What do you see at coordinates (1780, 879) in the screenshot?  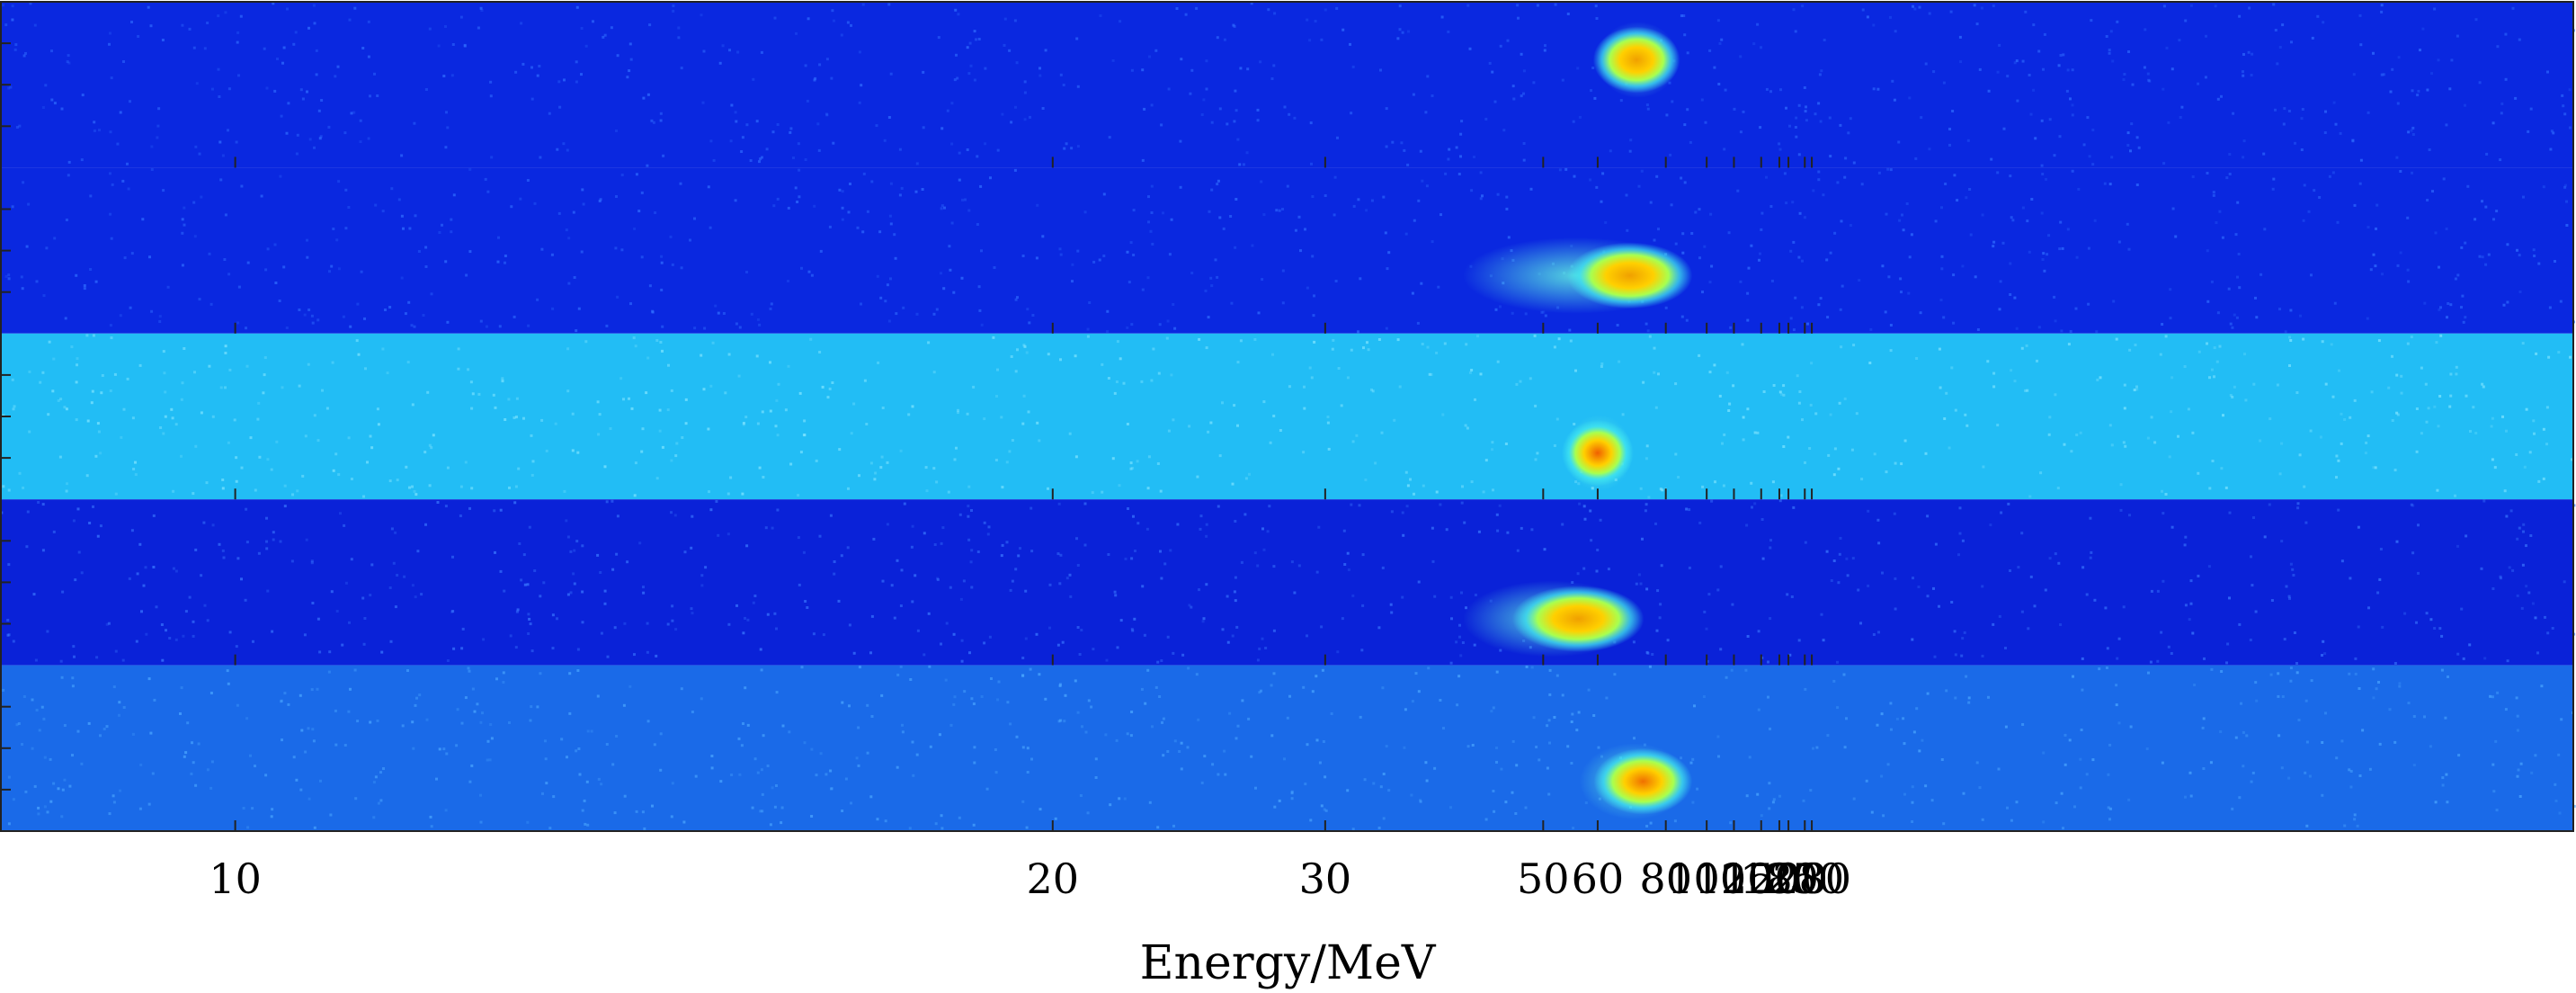 I see `x-tick-label-180: 180` at bounding box center [1780, 879].